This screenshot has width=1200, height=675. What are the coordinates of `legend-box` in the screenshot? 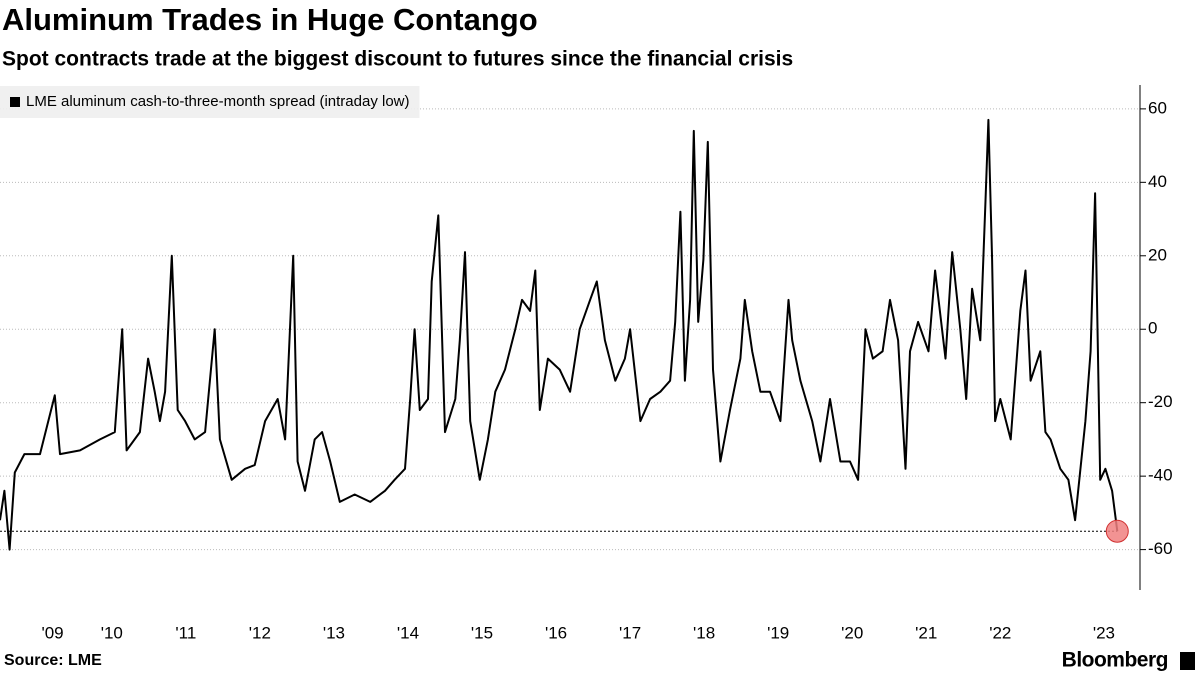 It's located at (210, 102).